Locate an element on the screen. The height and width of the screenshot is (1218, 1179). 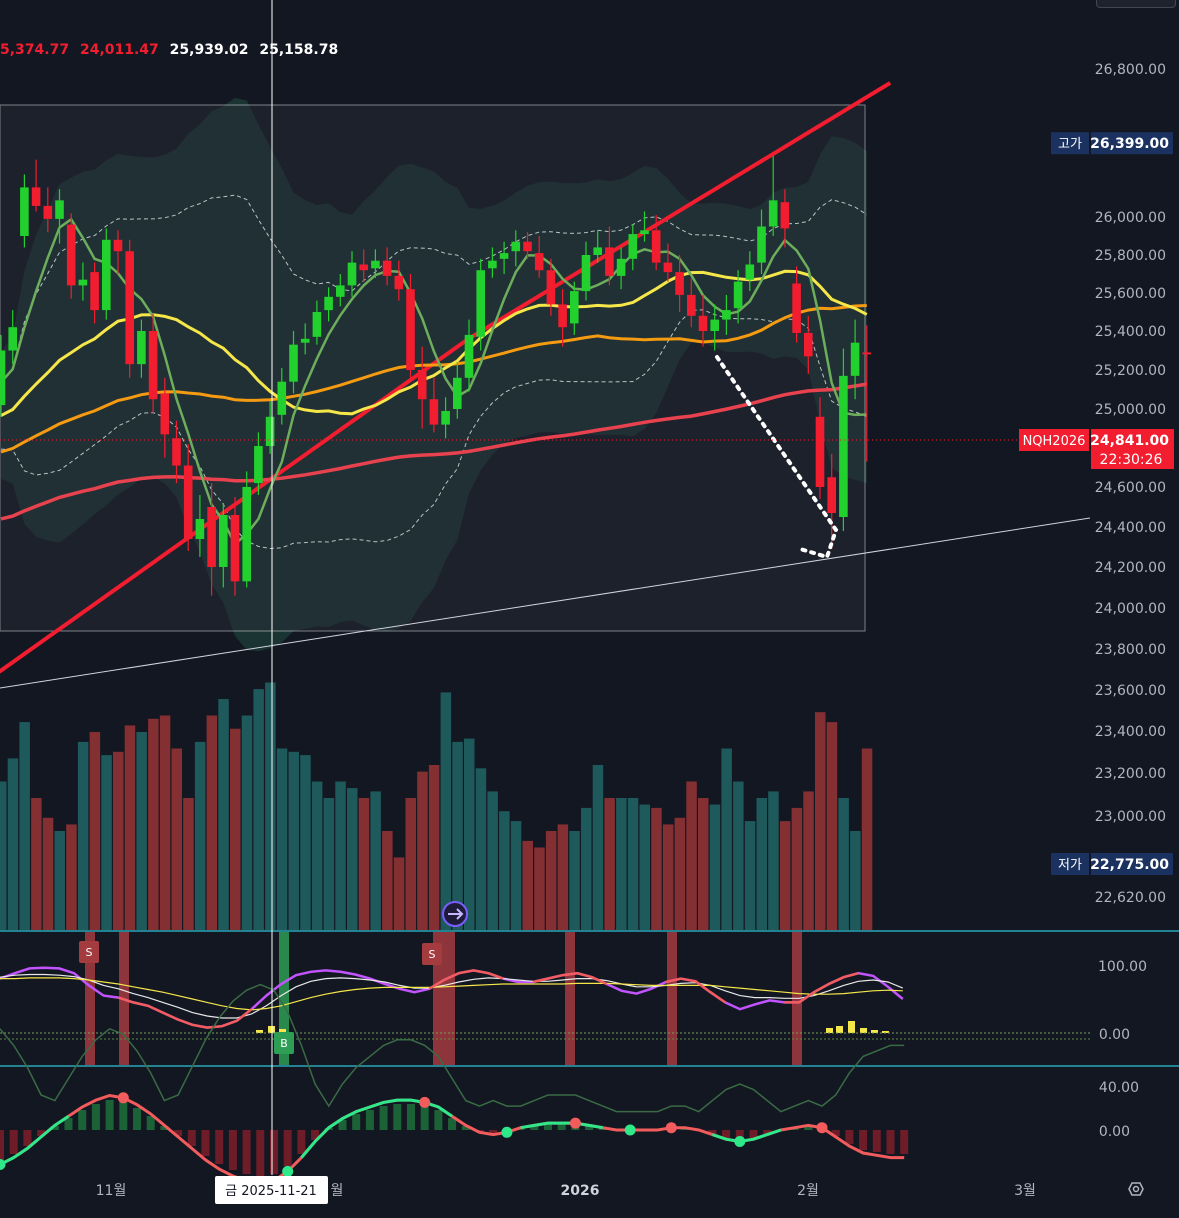
settings-gear-icon is located at coordinates (1136, 1189).